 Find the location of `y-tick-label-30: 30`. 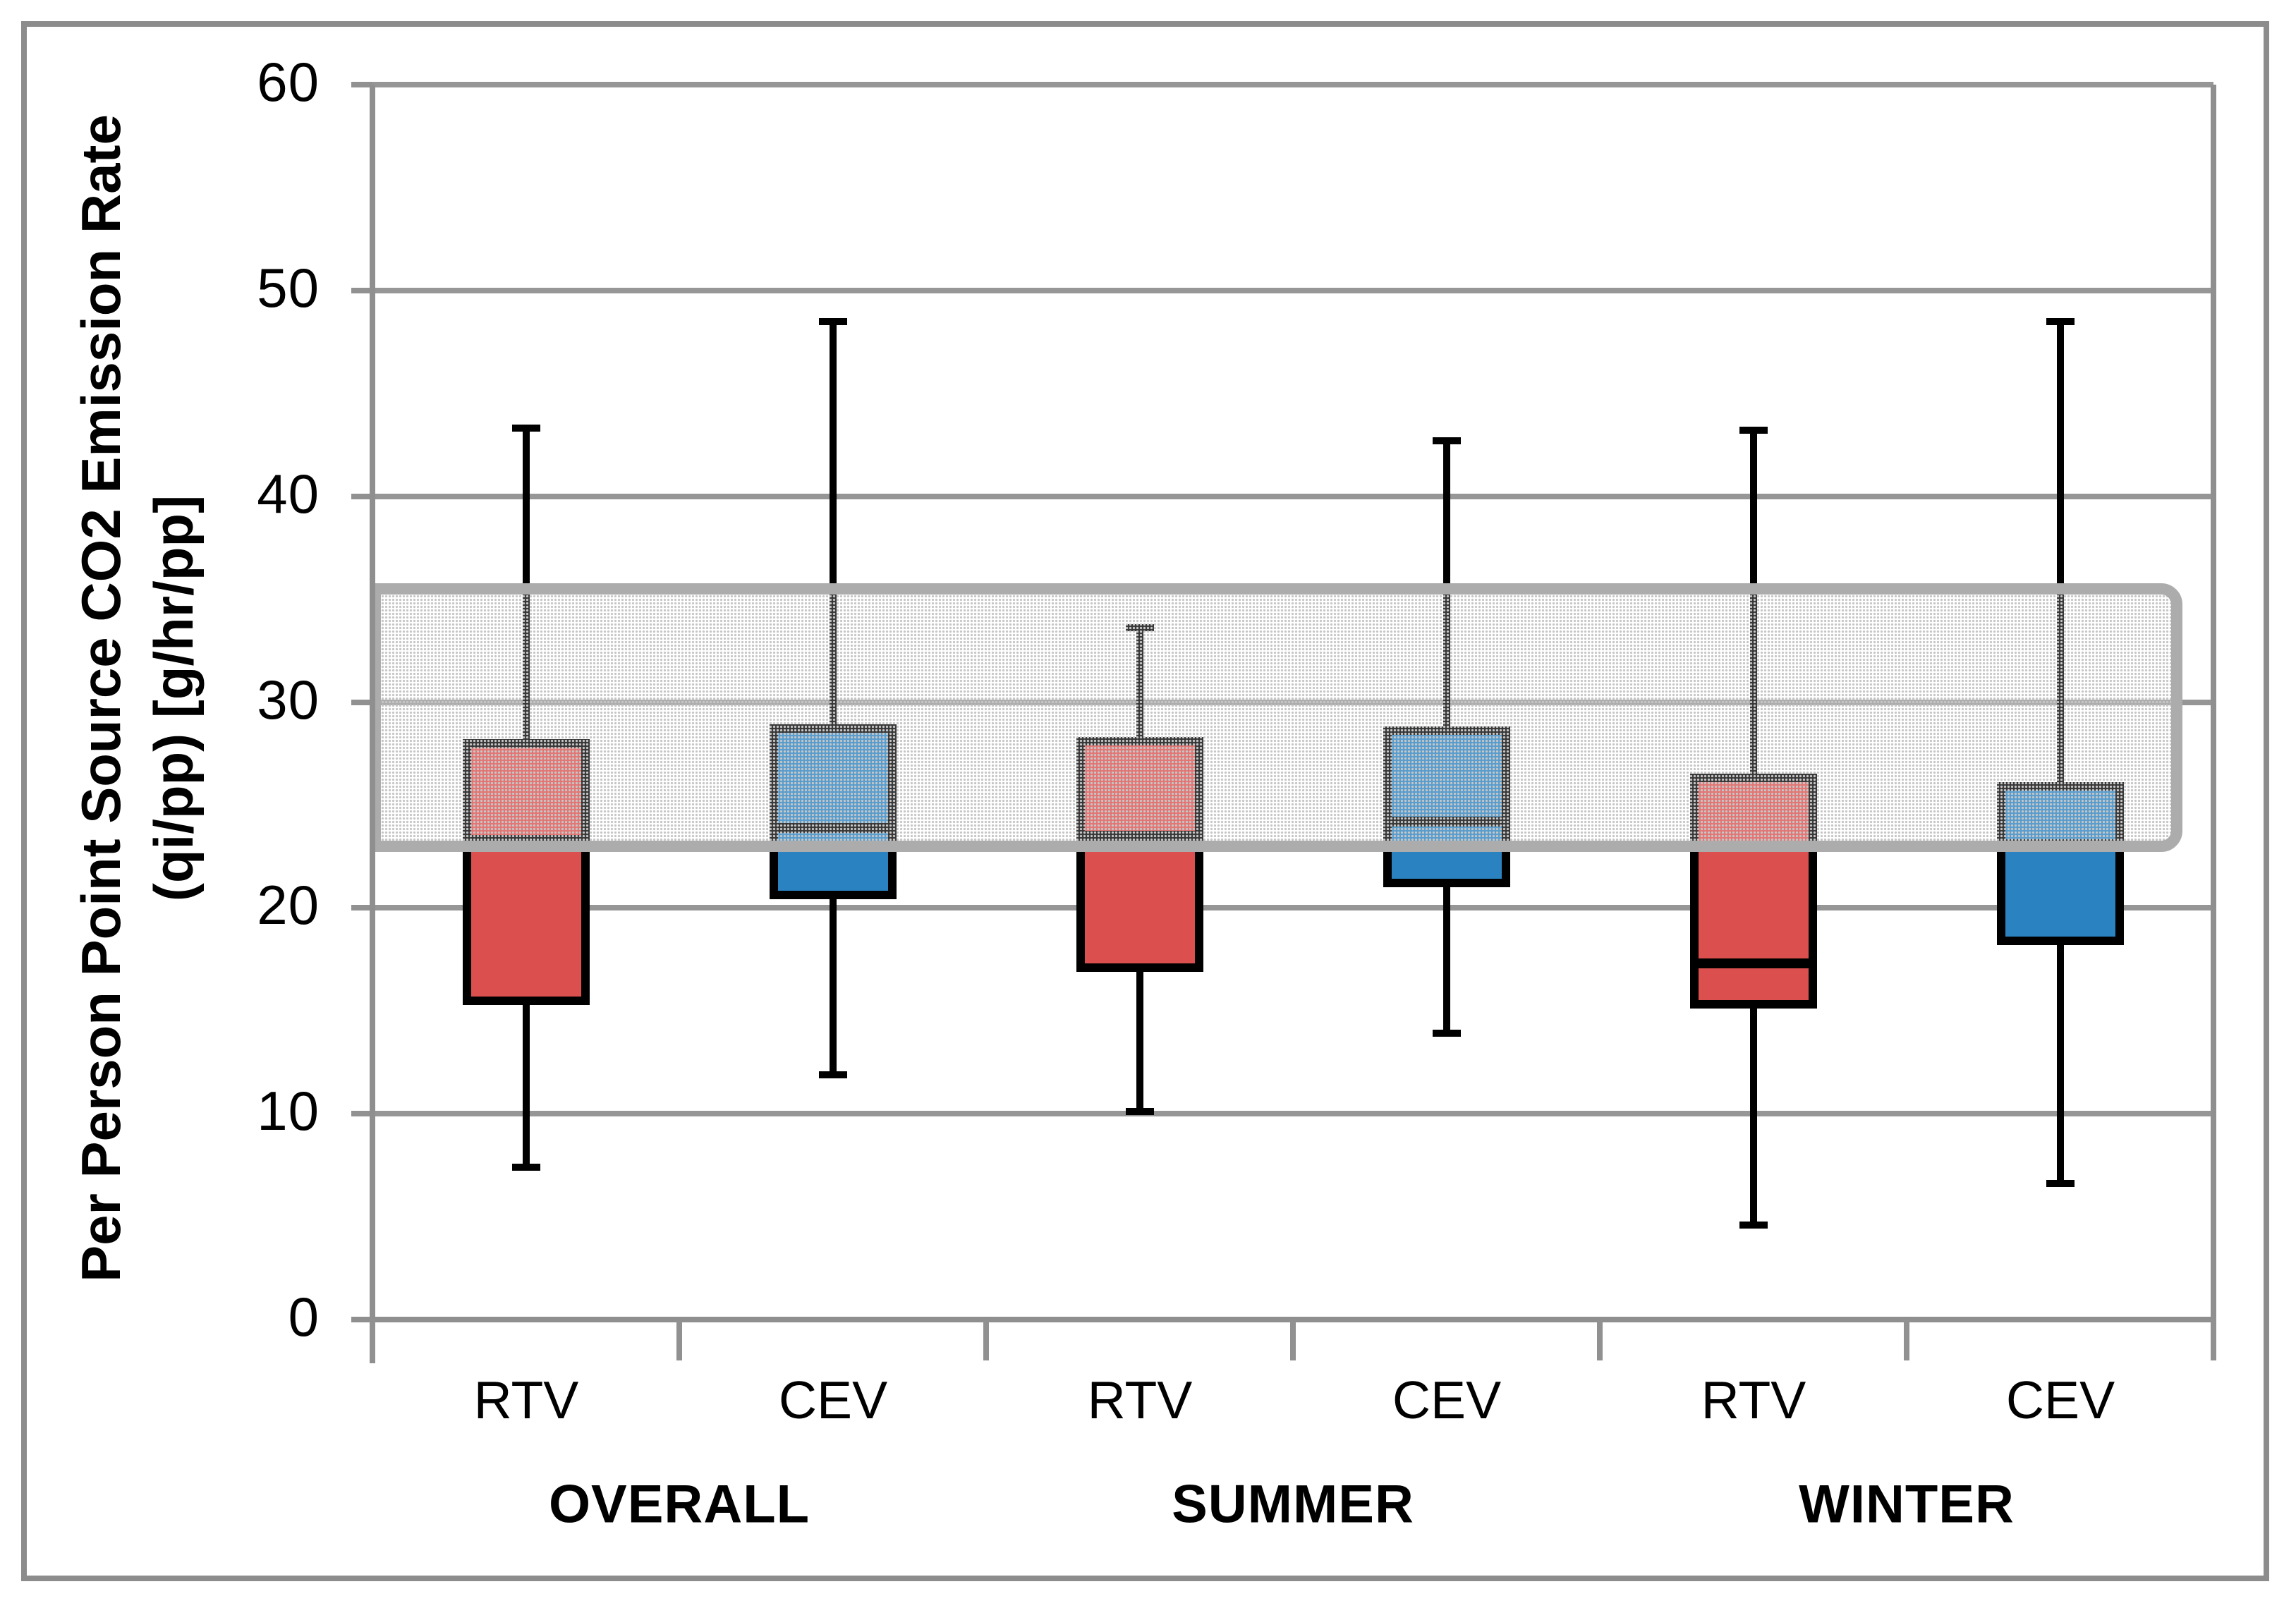

y-tick-label-30: 30 is located at coordinates (288, 699).